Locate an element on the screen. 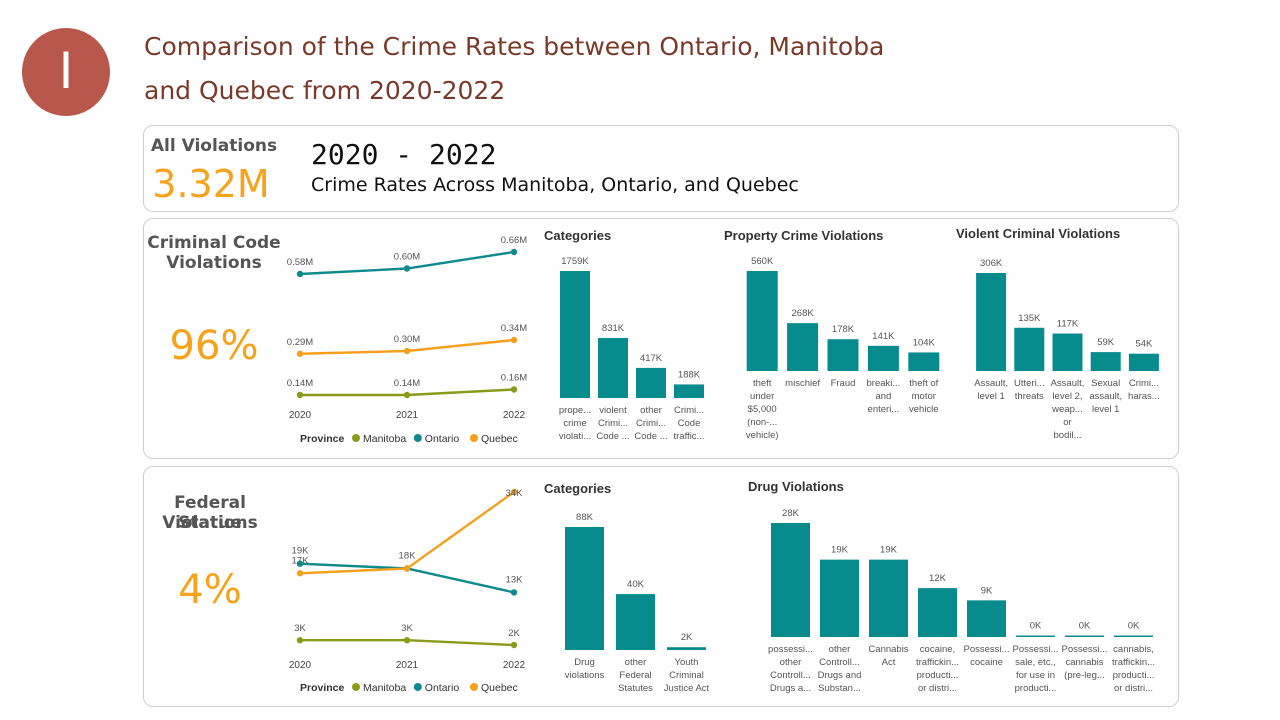  criminal-code-label-line-2: Violations is located at coordinates (214, 263).